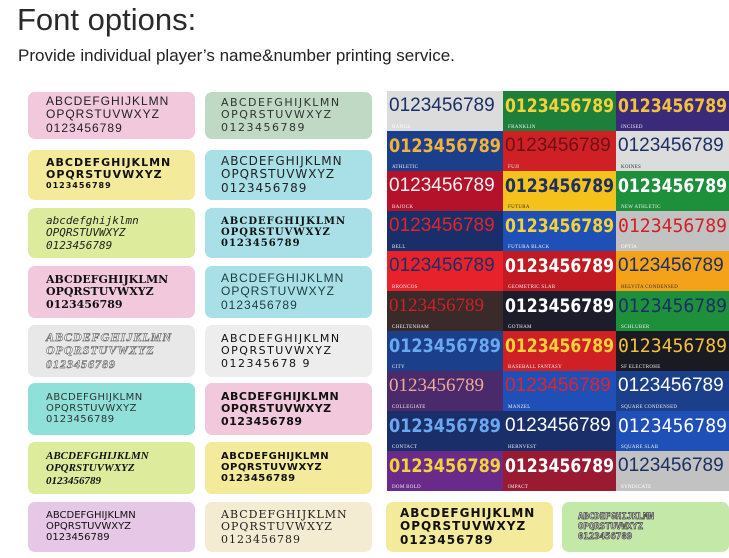 This screenshot has height=558, width=729. What do you see at coordinates (672, 111) in the screenshot?
I see `number-font-cell: 0123456789 INCISED` at bounding box center [672, 111].